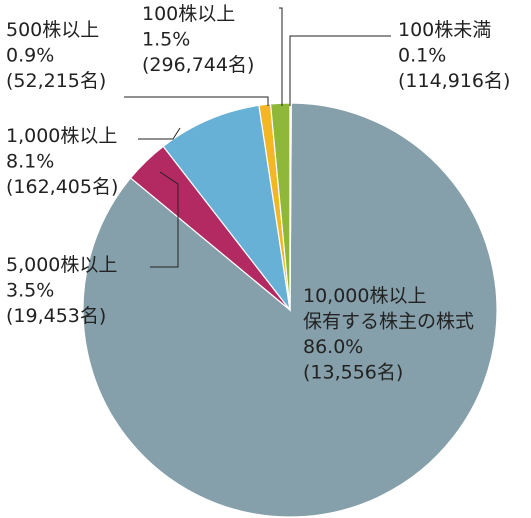  What do you see at coordinates (56, 55) in the screenshot?
I see `label-500-plus: 500株以上 0.9% (52,215名)` at bounding box center [56, 55].